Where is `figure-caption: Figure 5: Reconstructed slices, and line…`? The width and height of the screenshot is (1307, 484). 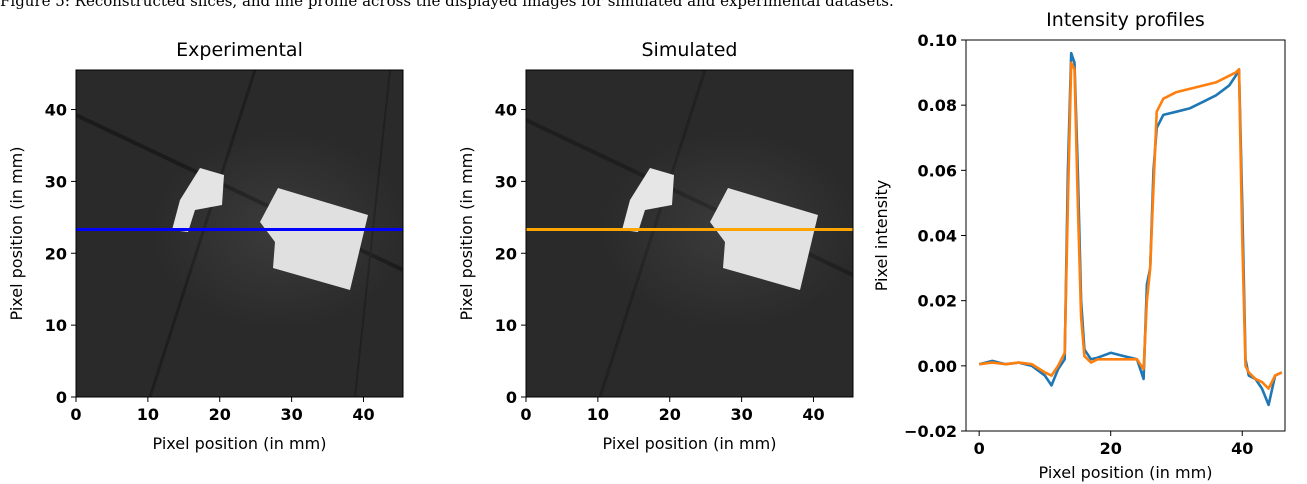 figure-caption: Figure 5: Reconstructed slices, and line… is located at coordinates (447, 5).